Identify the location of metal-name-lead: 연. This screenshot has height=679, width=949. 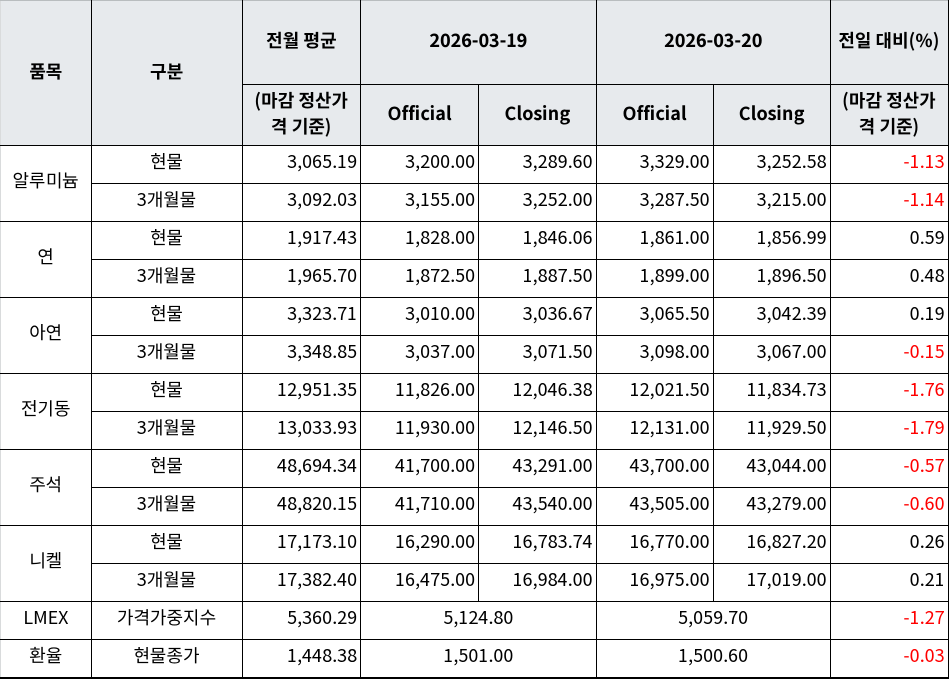
(46, 259).